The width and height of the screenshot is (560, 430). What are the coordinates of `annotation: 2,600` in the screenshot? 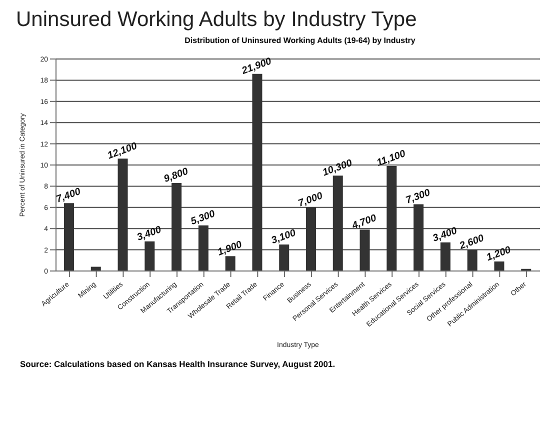 It's located at (471, 242).